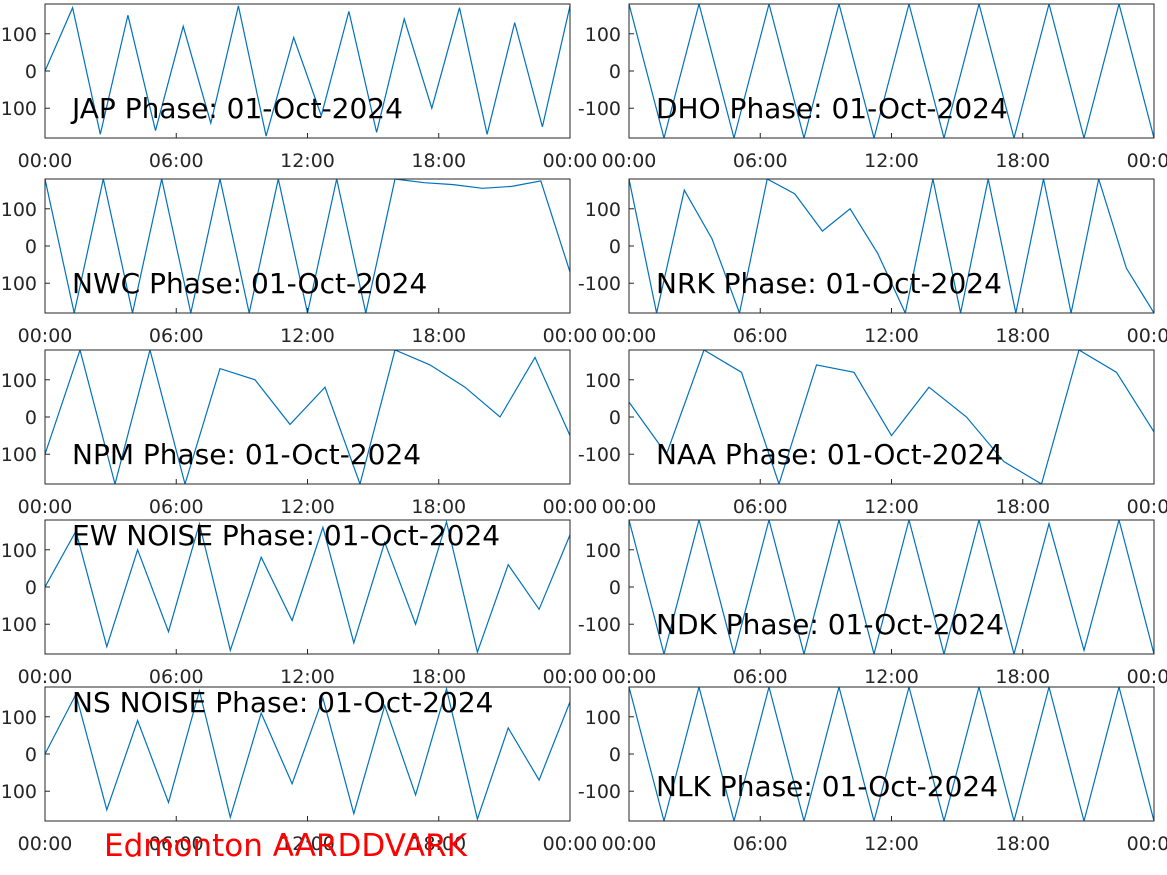 The image size is (1167, 875). What do you see at coordinates (249, 283) in the screenshot?
I see `panel-title: NWC Phase: 01-Oct-2024` at bounding box center [249, 283].